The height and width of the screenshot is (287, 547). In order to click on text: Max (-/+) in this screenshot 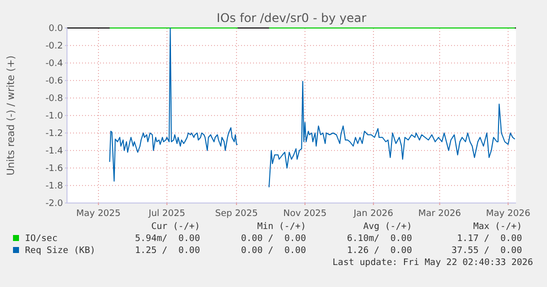, I will do `click(497, 227)`.